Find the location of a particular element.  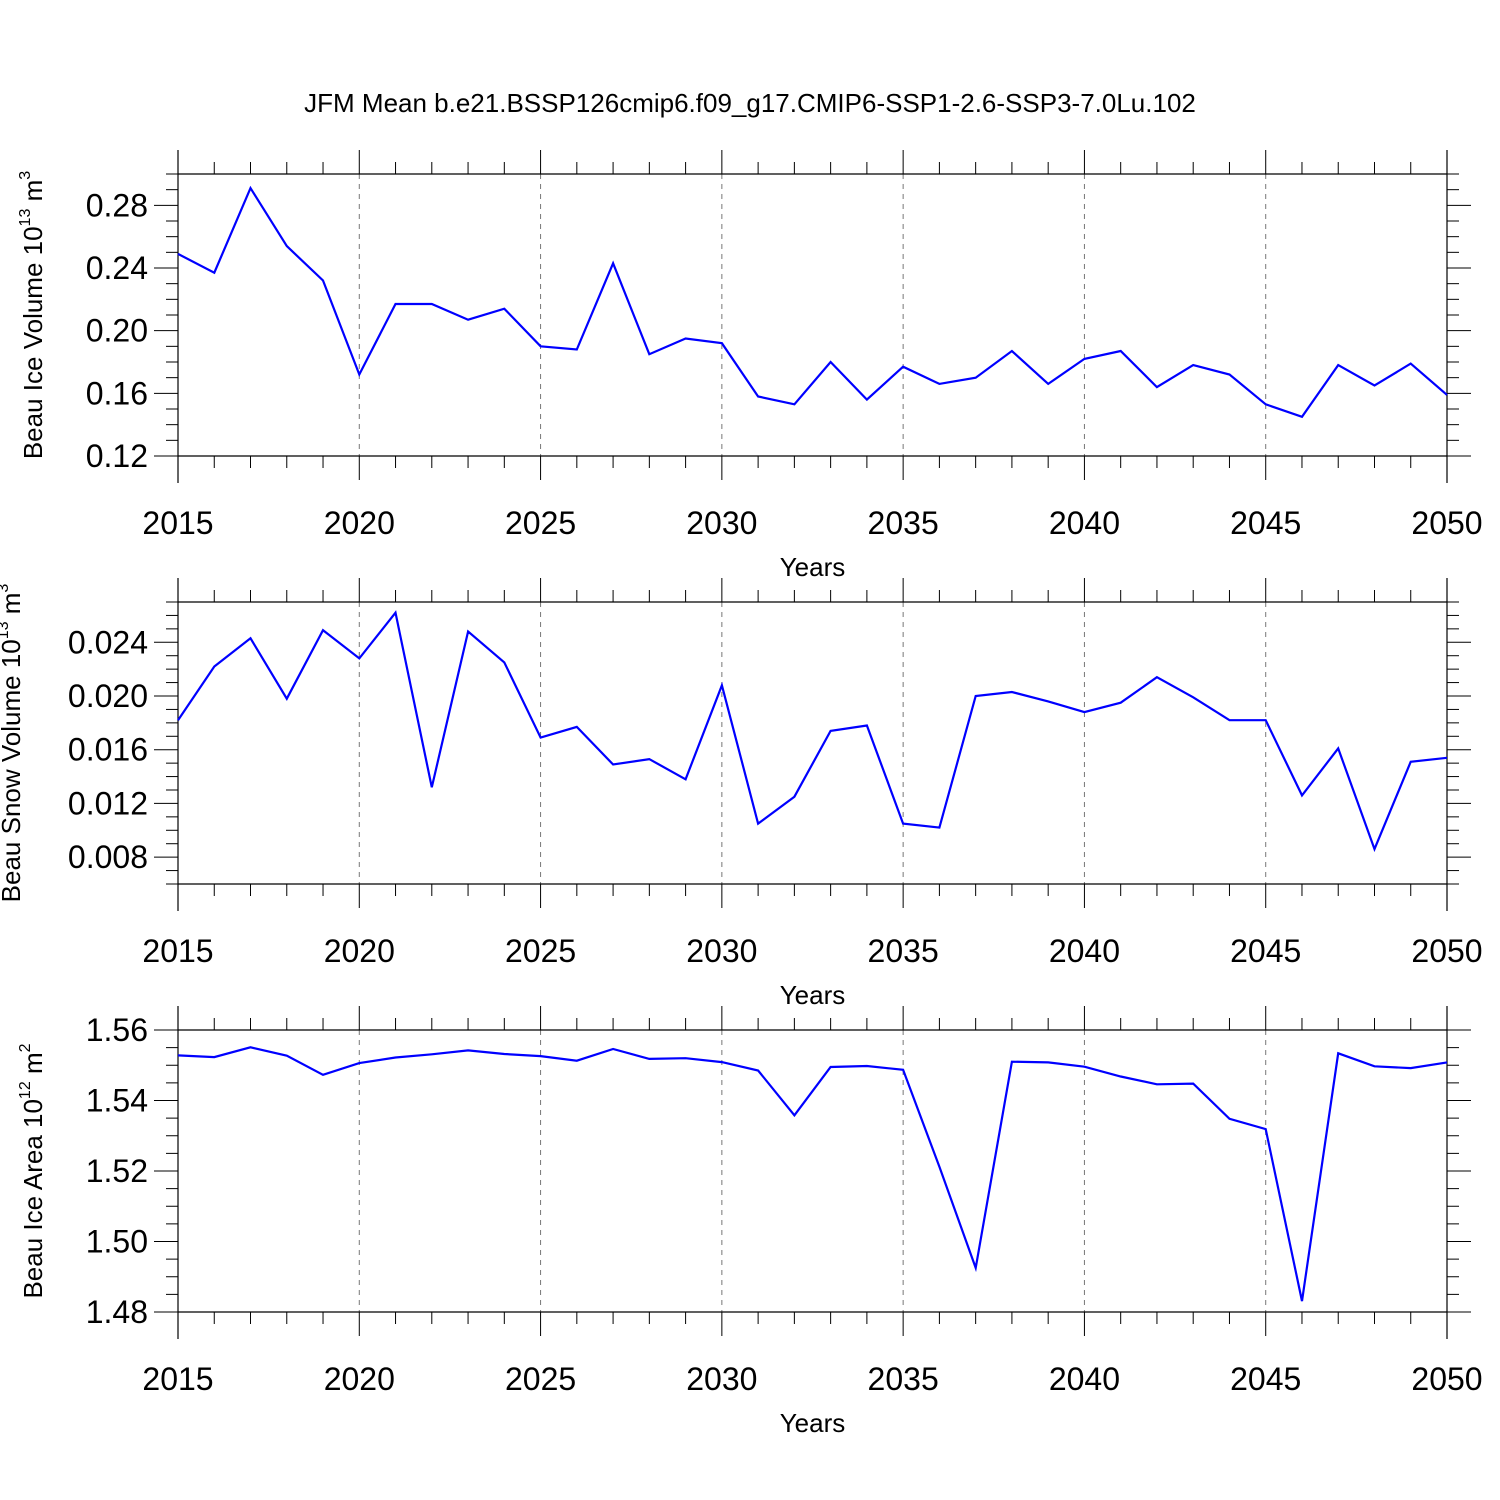

chart1-x-tick-label: 2030 is located at coordinates (721, 523).